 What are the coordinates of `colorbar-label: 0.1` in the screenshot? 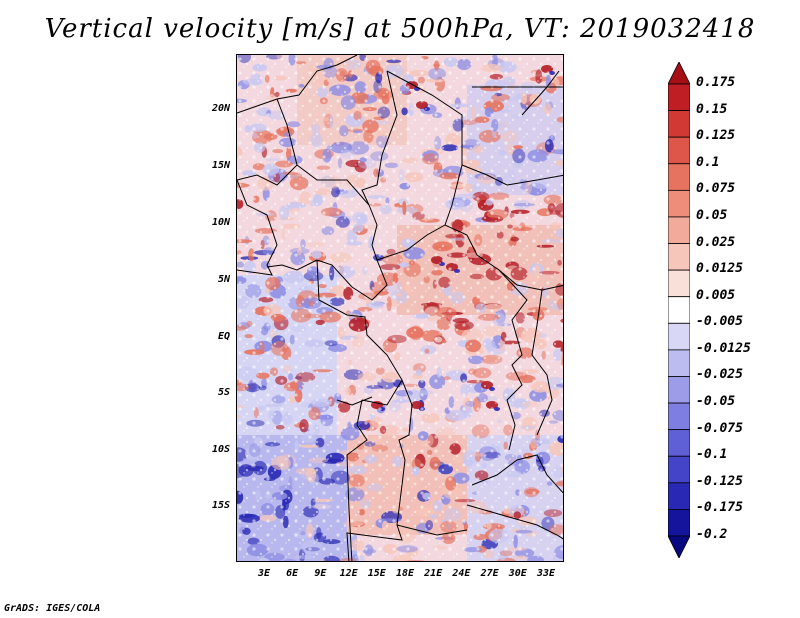 It's located at (708, 162).